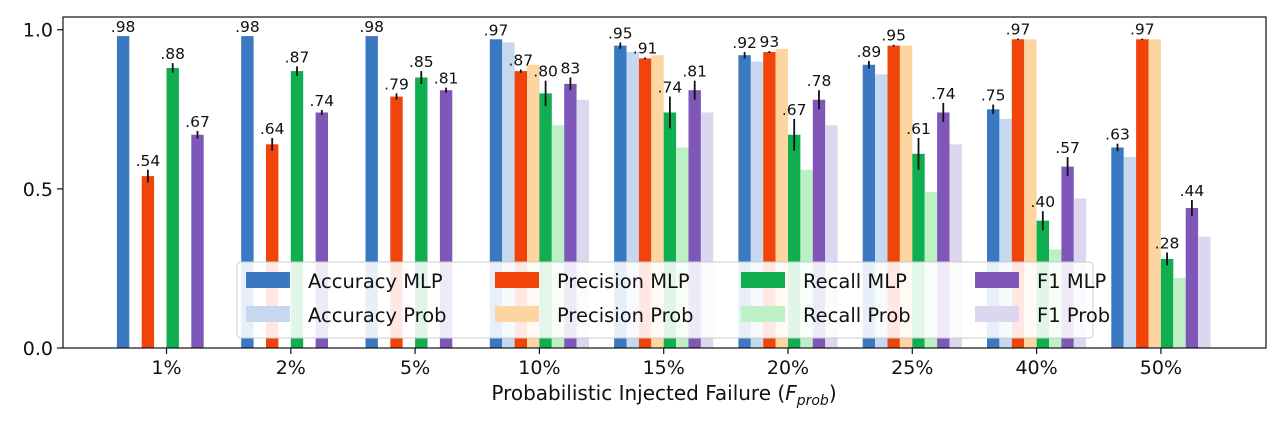 This screenshot has width=1283, height=430. Describe the element at coordinates (1072, 281) in the screenshot. I see `legend-label: F1 MLP` at that location.